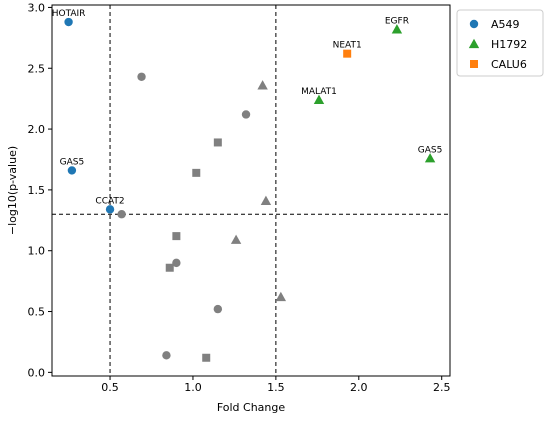 This screenshot has width=550, height=421. I want to click on legend-marker-a549, so click(474, 24).